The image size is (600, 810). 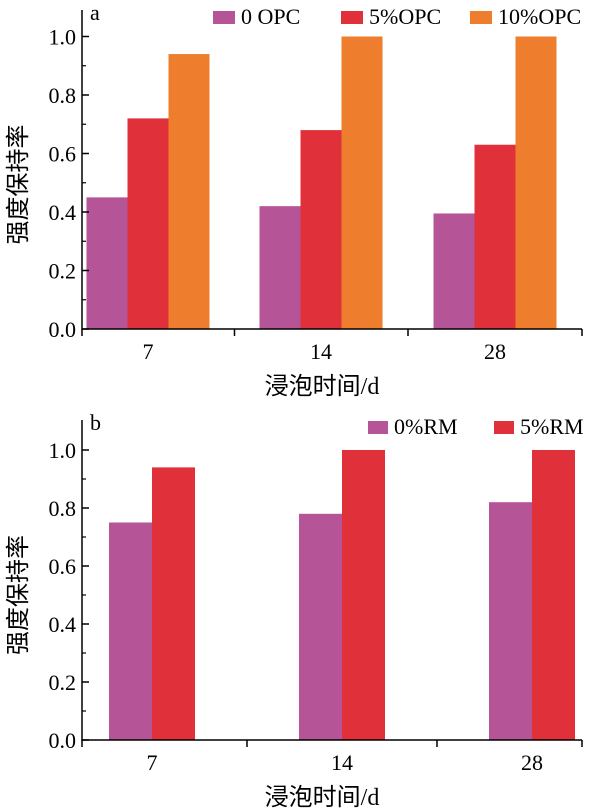 I want to click on legend-label: 0%RM, so click(x=426, y=426).